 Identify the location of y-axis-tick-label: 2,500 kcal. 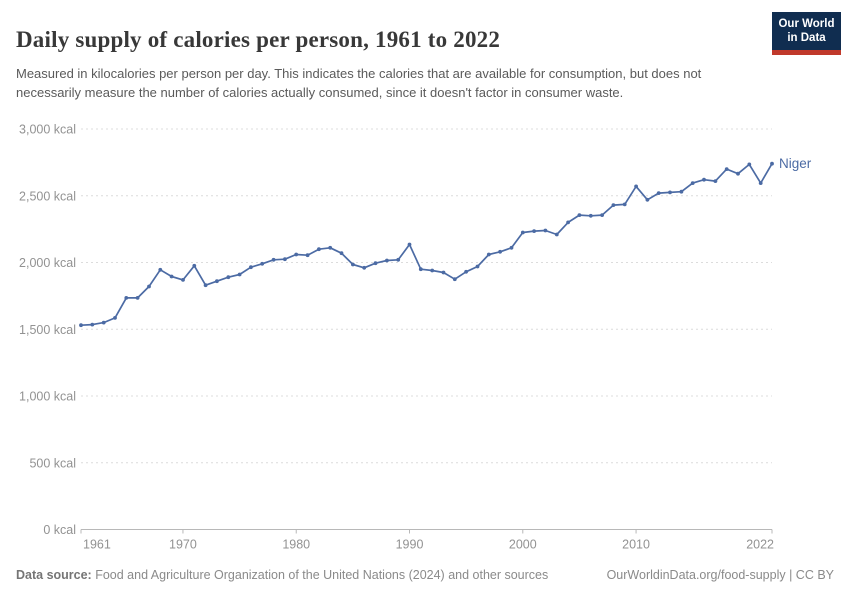
(47, 196).